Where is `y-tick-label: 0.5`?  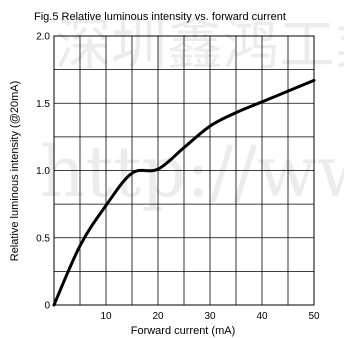 y-tick-label: 0.5 is located at coordinates (43, 238).